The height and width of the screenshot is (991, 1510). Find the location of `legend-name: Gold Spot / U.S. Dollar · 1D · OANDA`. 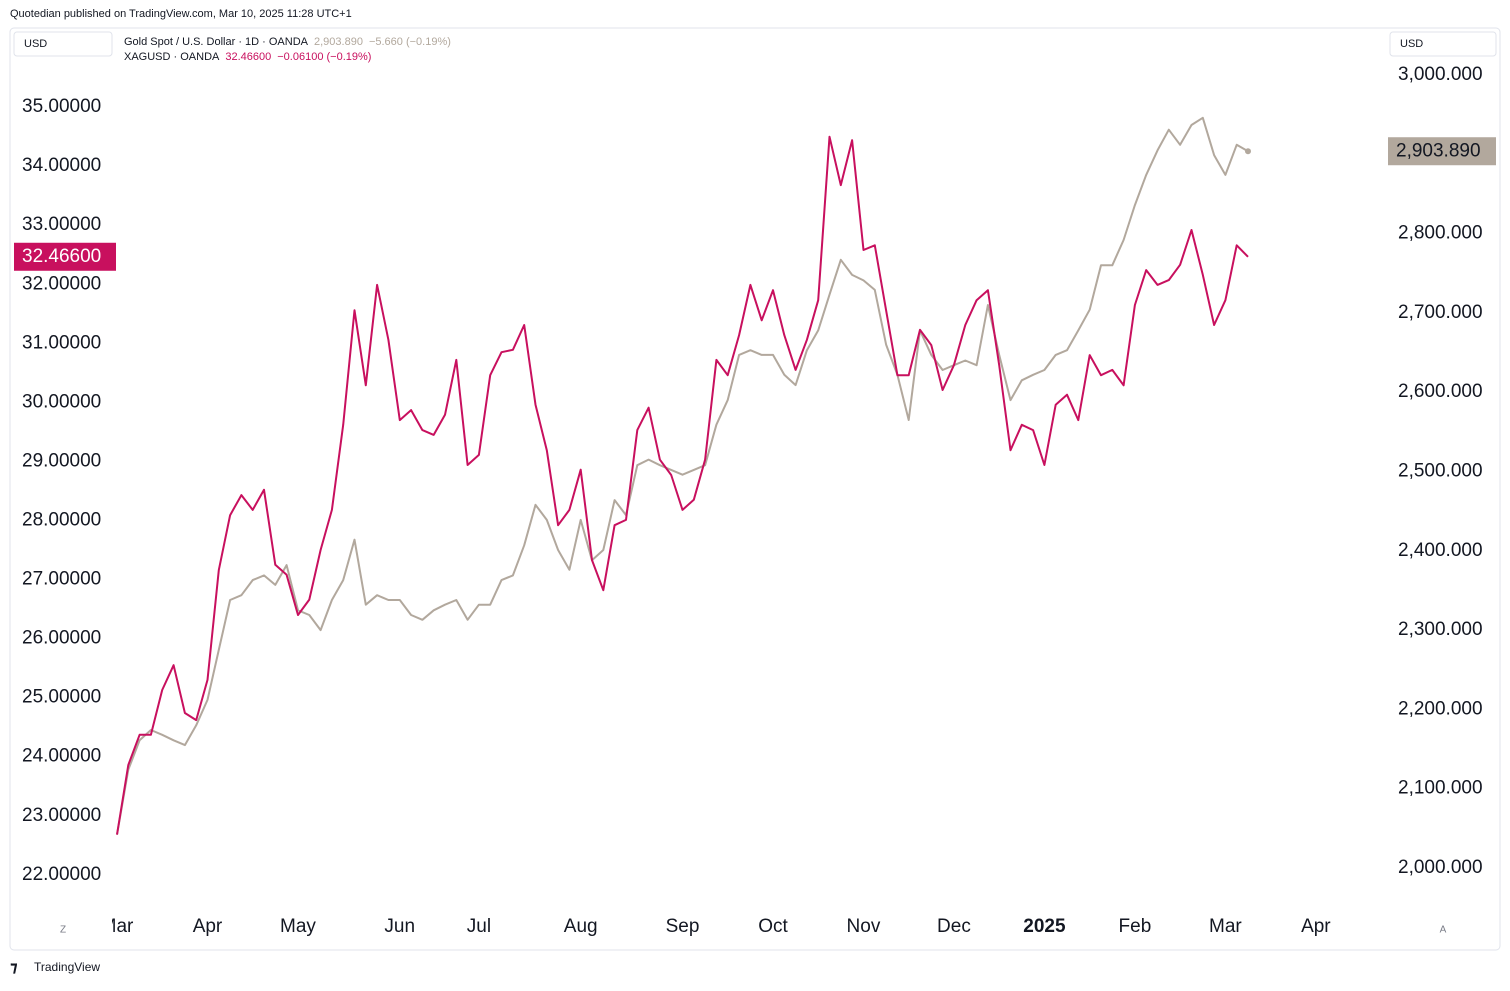

legend-name: Gold Spot / U.S. Dollar · 1D · OANDA is located at coordinates (216, 42).